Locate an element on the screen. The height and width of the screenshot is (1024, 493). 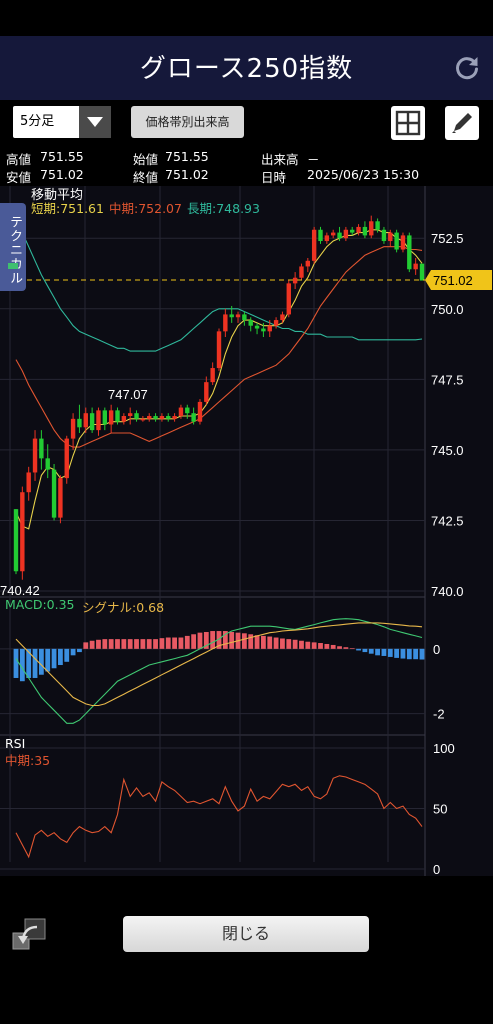
price-tick-label: 752.5 is located at coordinates (447, 238).